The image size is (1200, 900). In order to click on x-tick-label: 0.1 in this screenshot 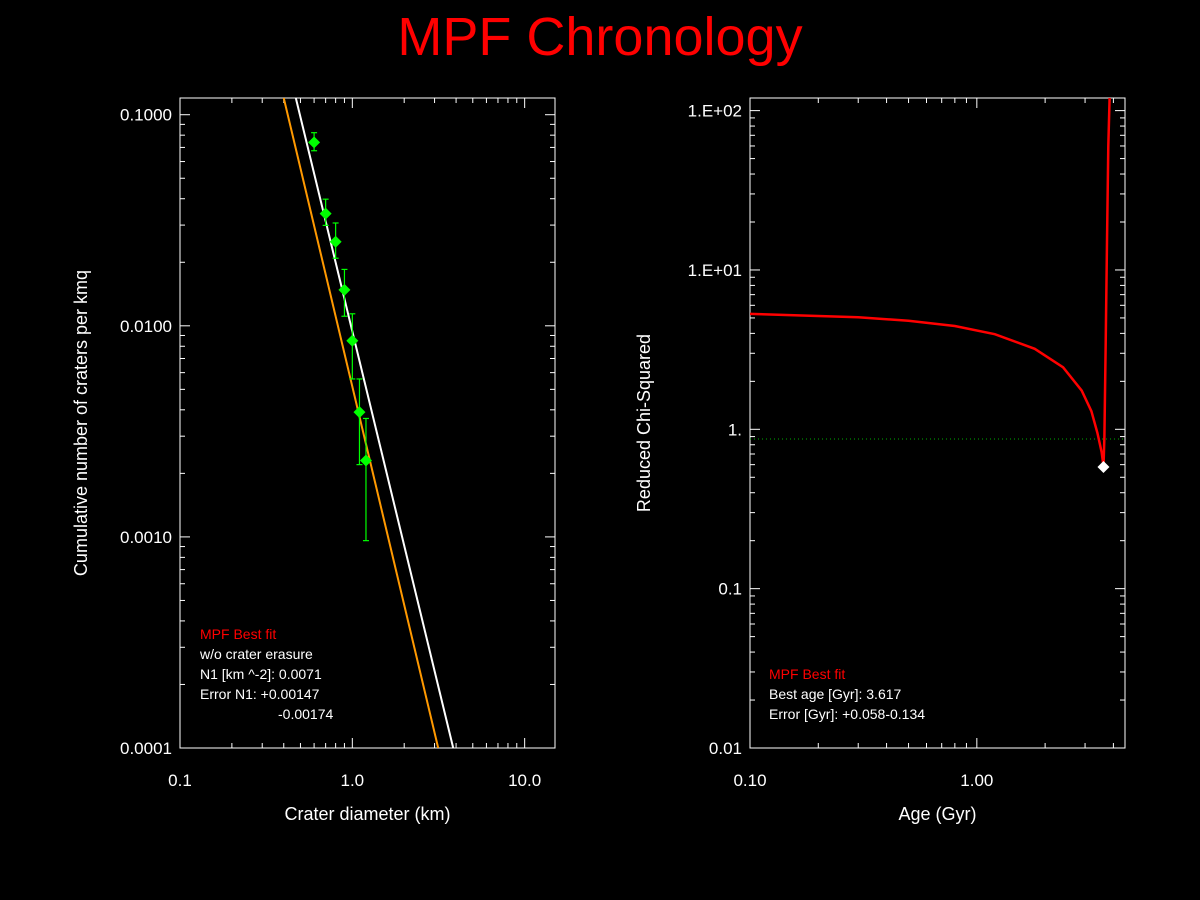, I will do `click(180, 780)`.